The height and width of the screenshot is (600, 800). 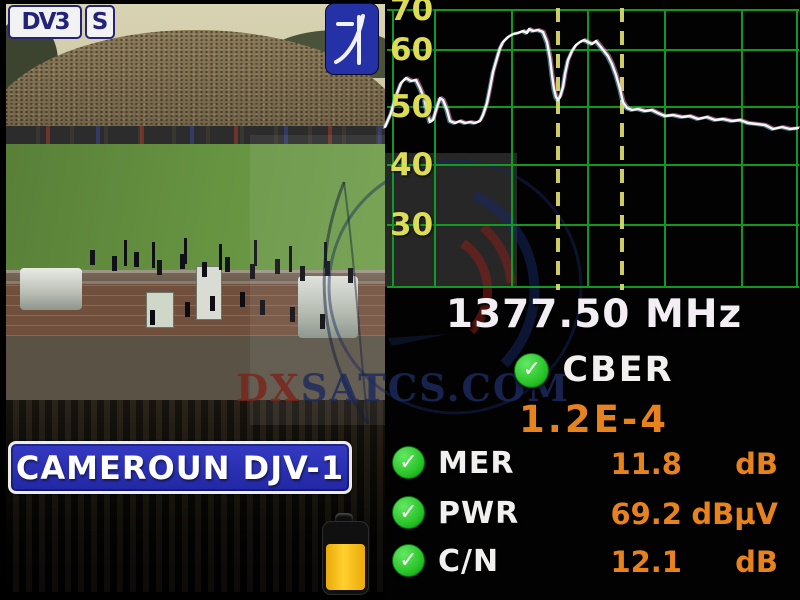 I want to click on battery-terminal, so click(x=344, y=518).